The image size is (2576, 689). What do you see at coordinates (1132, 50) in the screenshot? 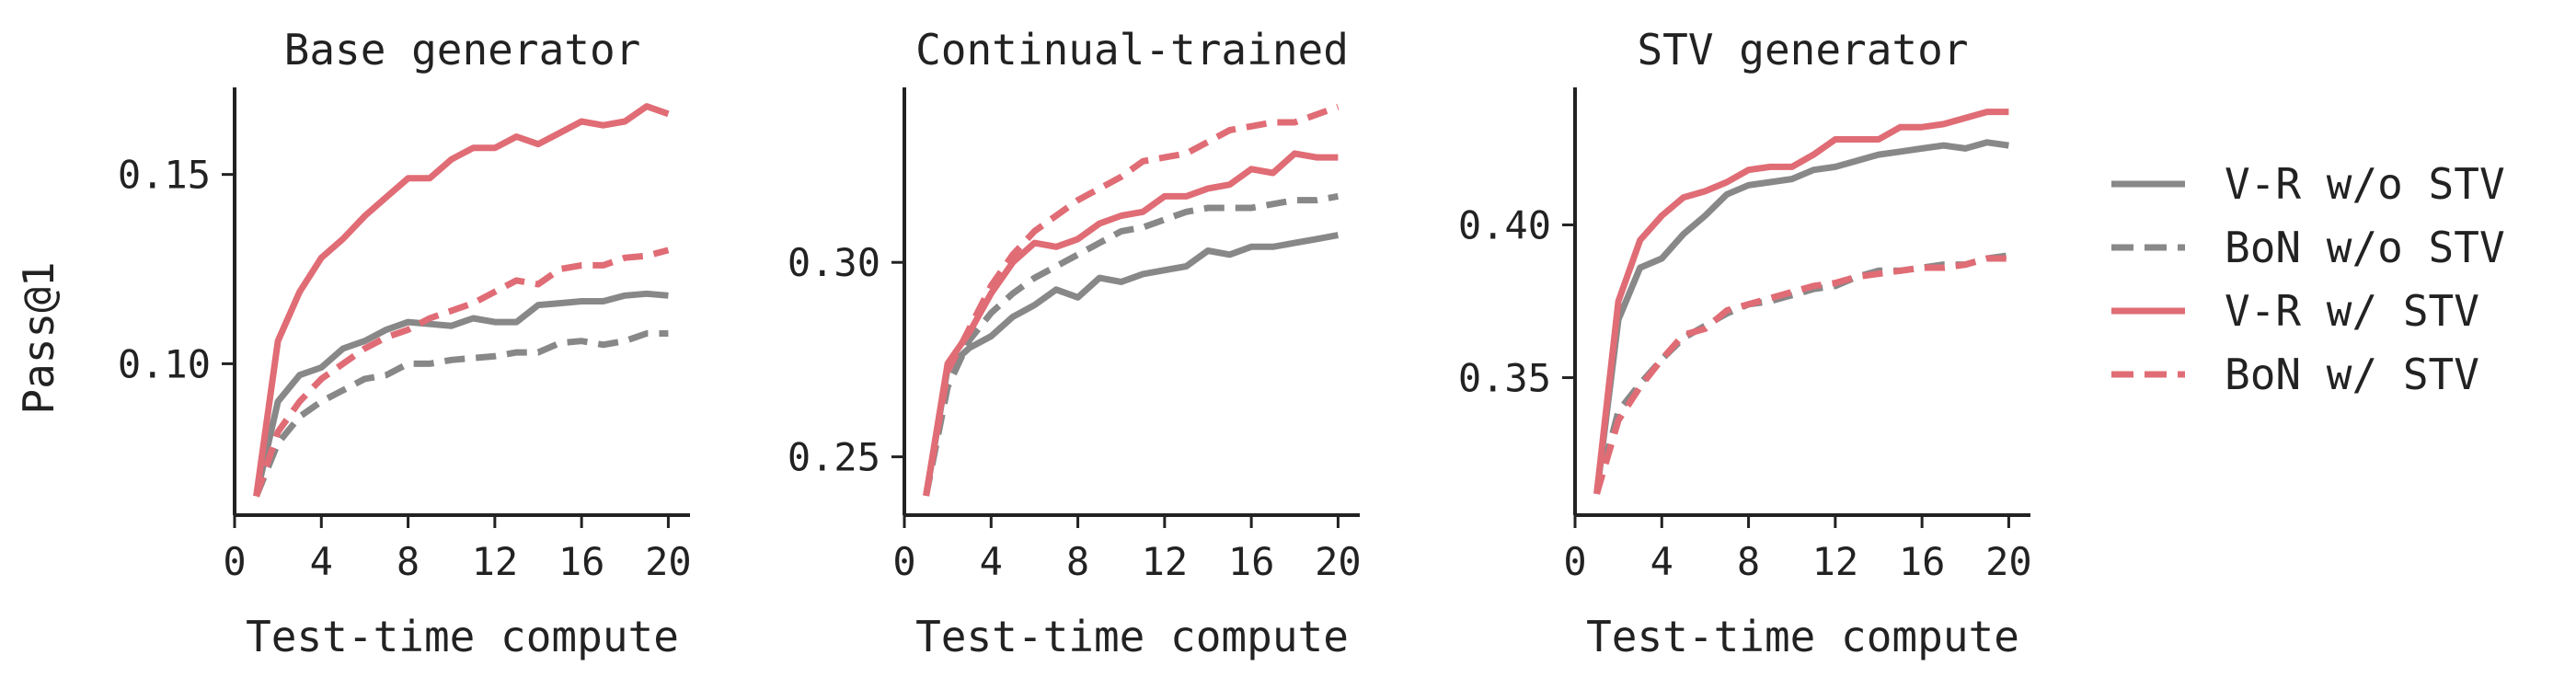
I see `chart-title: Continual-trained` at bounding box center [1132, 50].